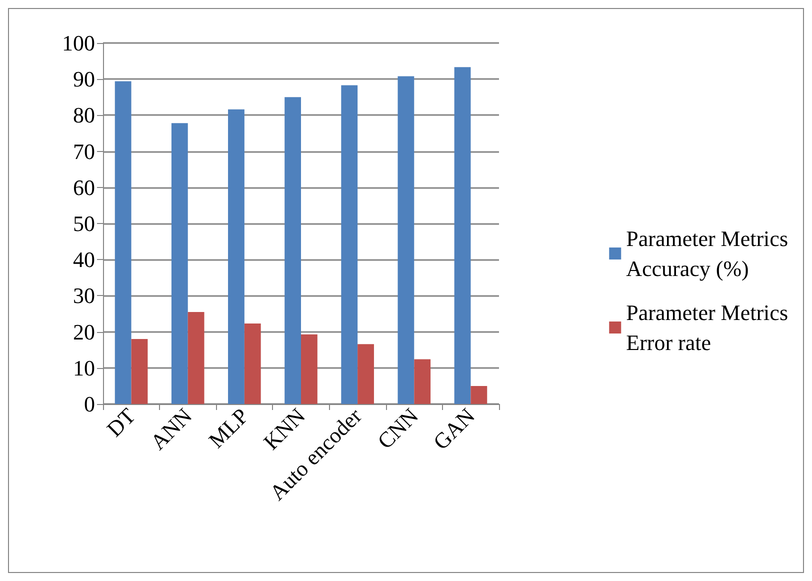 The width and height of the screenshot is (812, 581). What do you see at coordinates (89, 404) in the screenshot?
I see `y-tick-label: 0` at bounding box center [89, 404].